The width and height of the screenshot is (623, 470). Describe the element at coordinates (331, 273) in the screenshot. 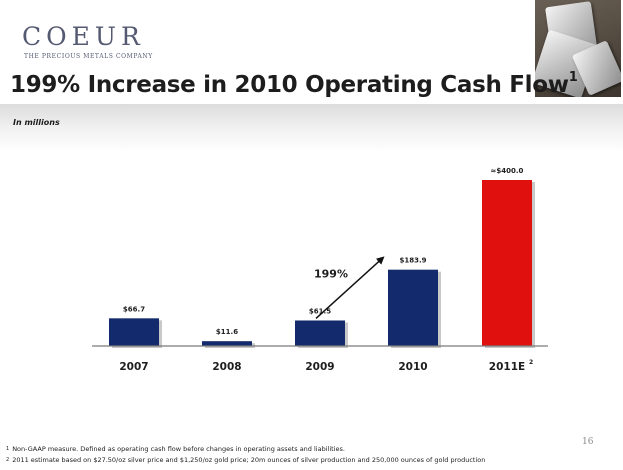

I see `growth-annotation: 199%` at that location.